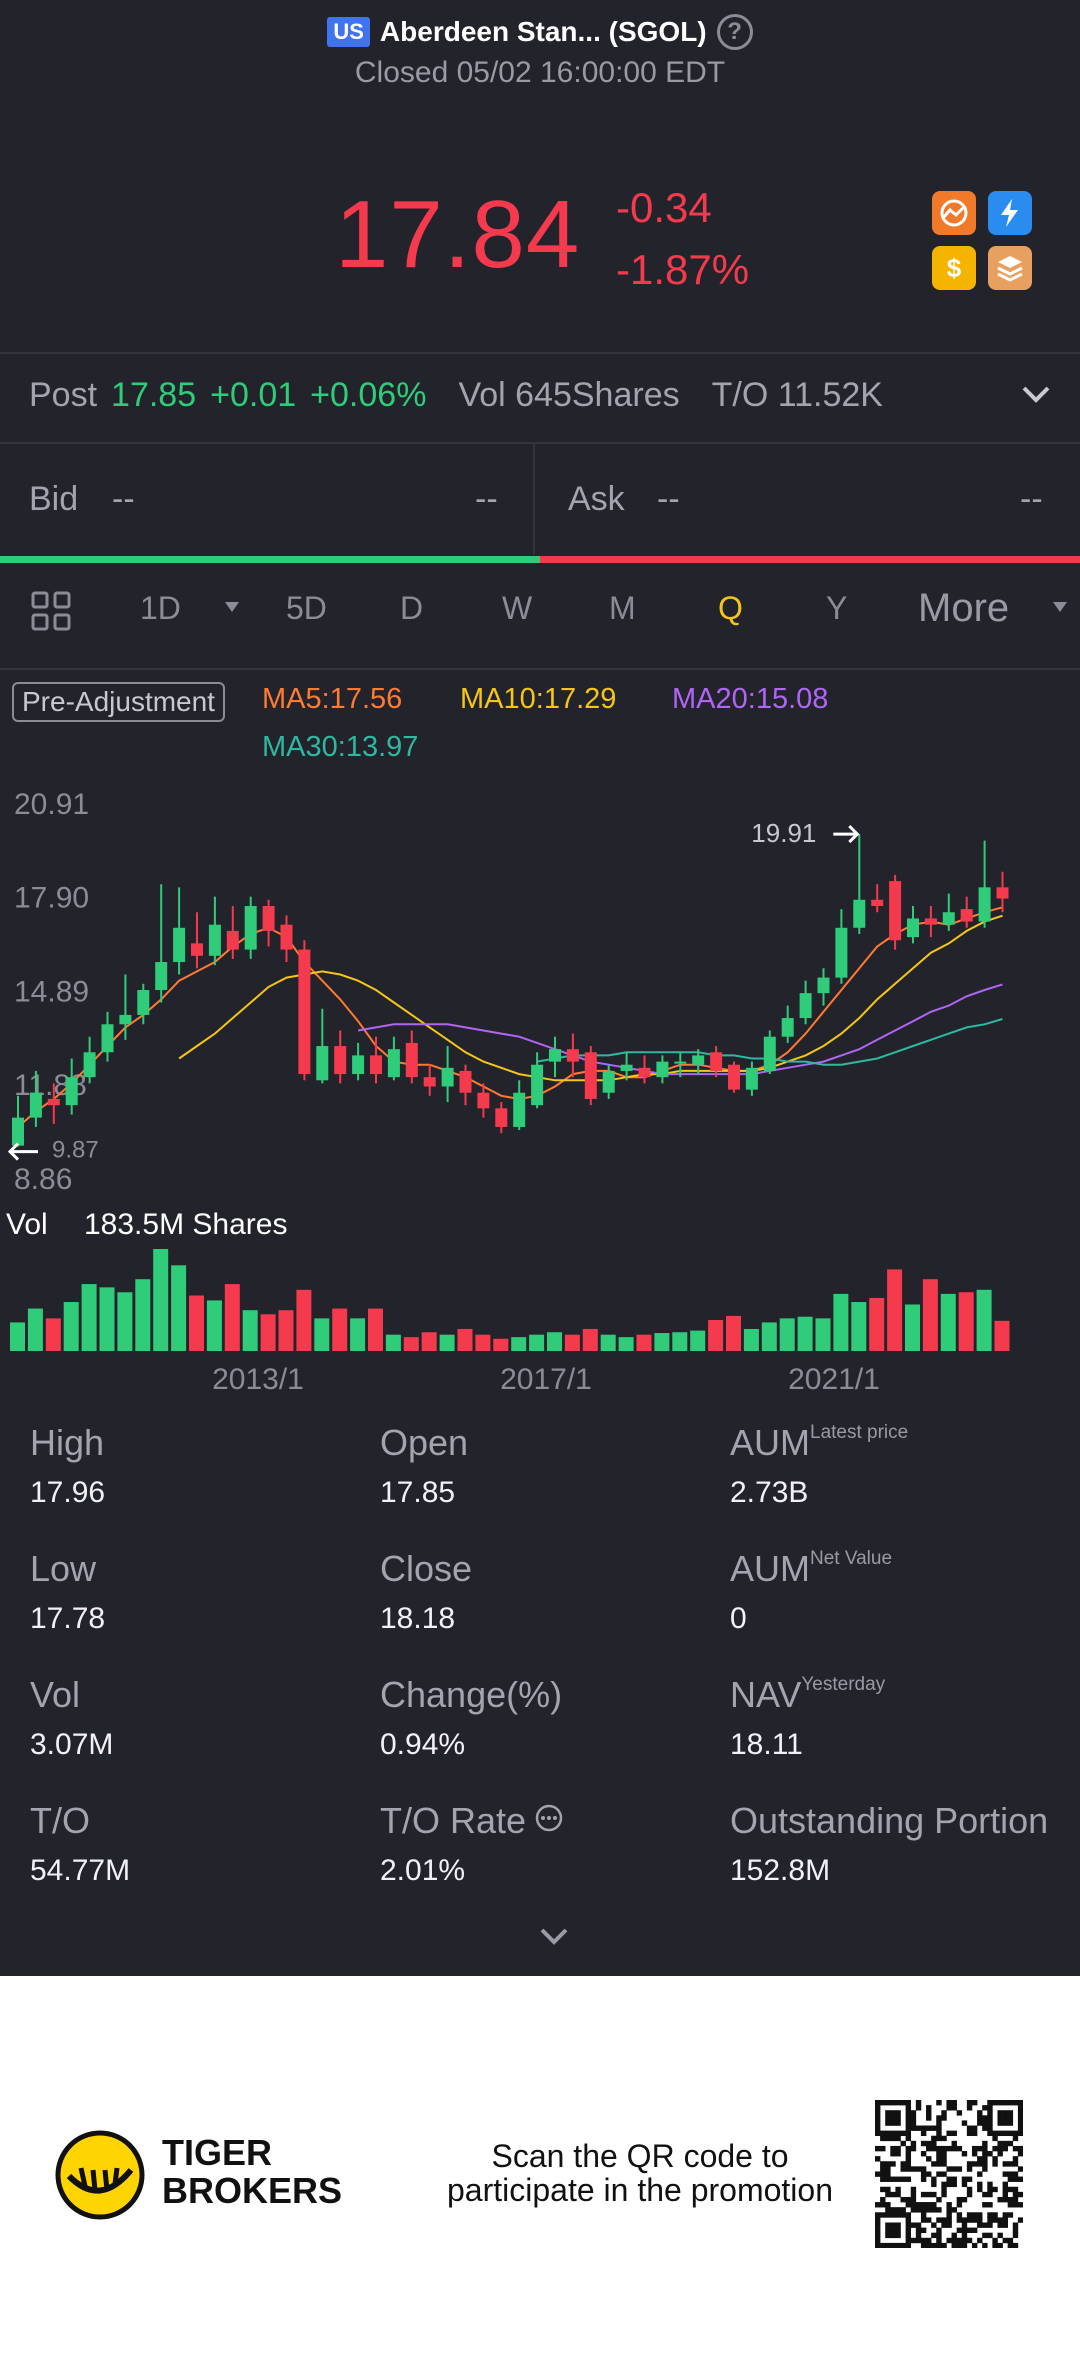 Image resolution: width=1080 pixels, height=2372 pixels. Describe the element at coordinates (622, 608) in the screenshot. I see `tab-m: M` at that location.